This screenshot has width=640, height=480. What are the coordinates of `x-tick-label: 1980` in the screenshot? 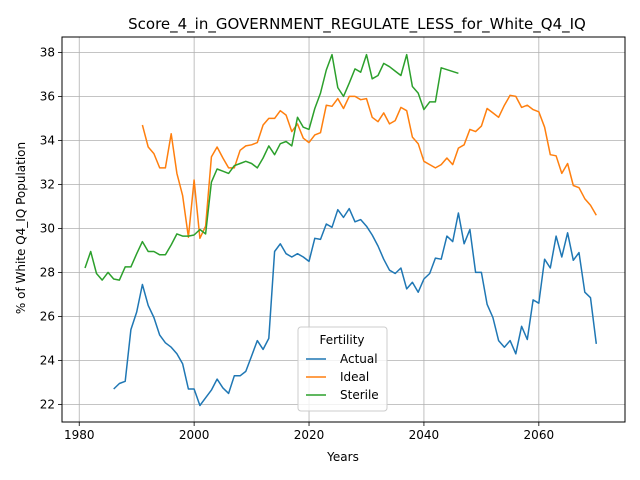 It's located at (79, 435).